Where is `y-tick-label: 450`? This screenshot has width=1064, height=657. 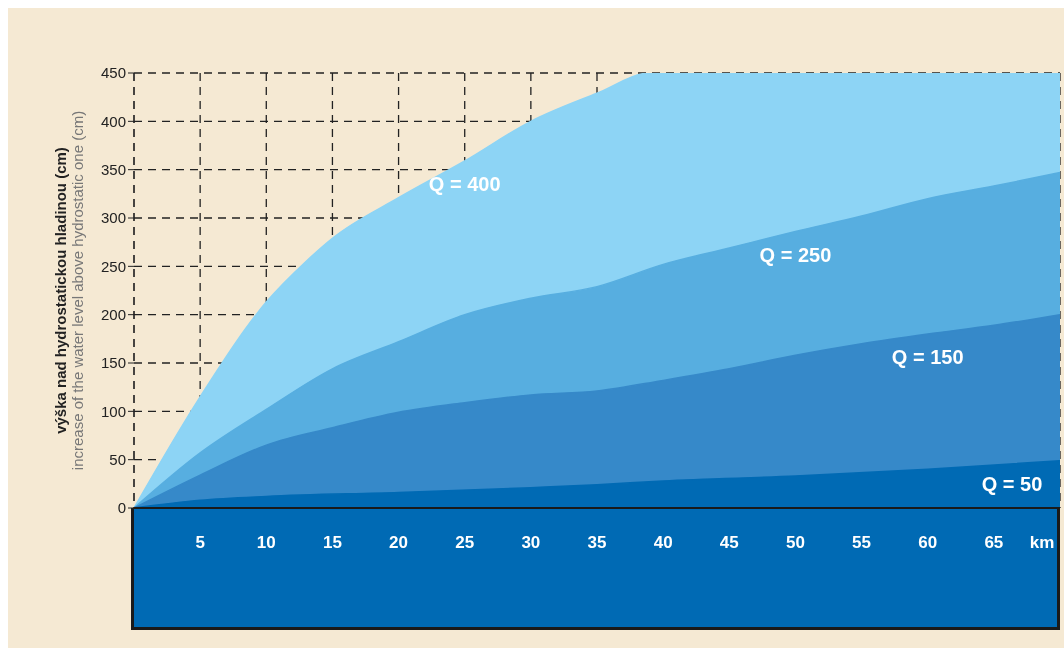
y-tick-label: 450 is located at coordinates (113, 73).